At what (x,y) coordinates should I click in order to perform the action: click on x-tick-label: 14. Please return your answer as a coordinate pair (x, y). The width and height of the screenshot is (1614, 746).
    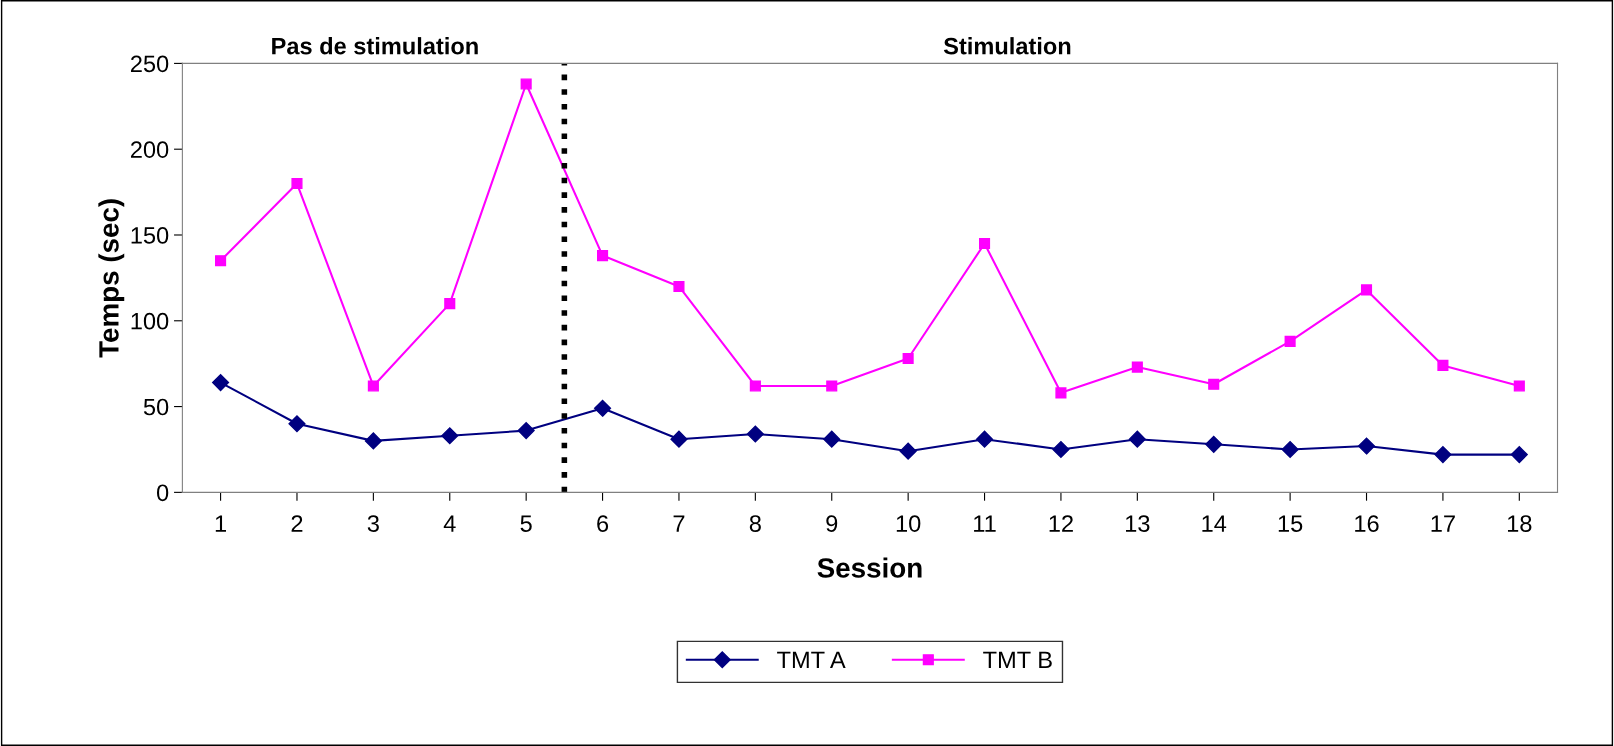
    Looking at the image, I should click on (1214, 523).